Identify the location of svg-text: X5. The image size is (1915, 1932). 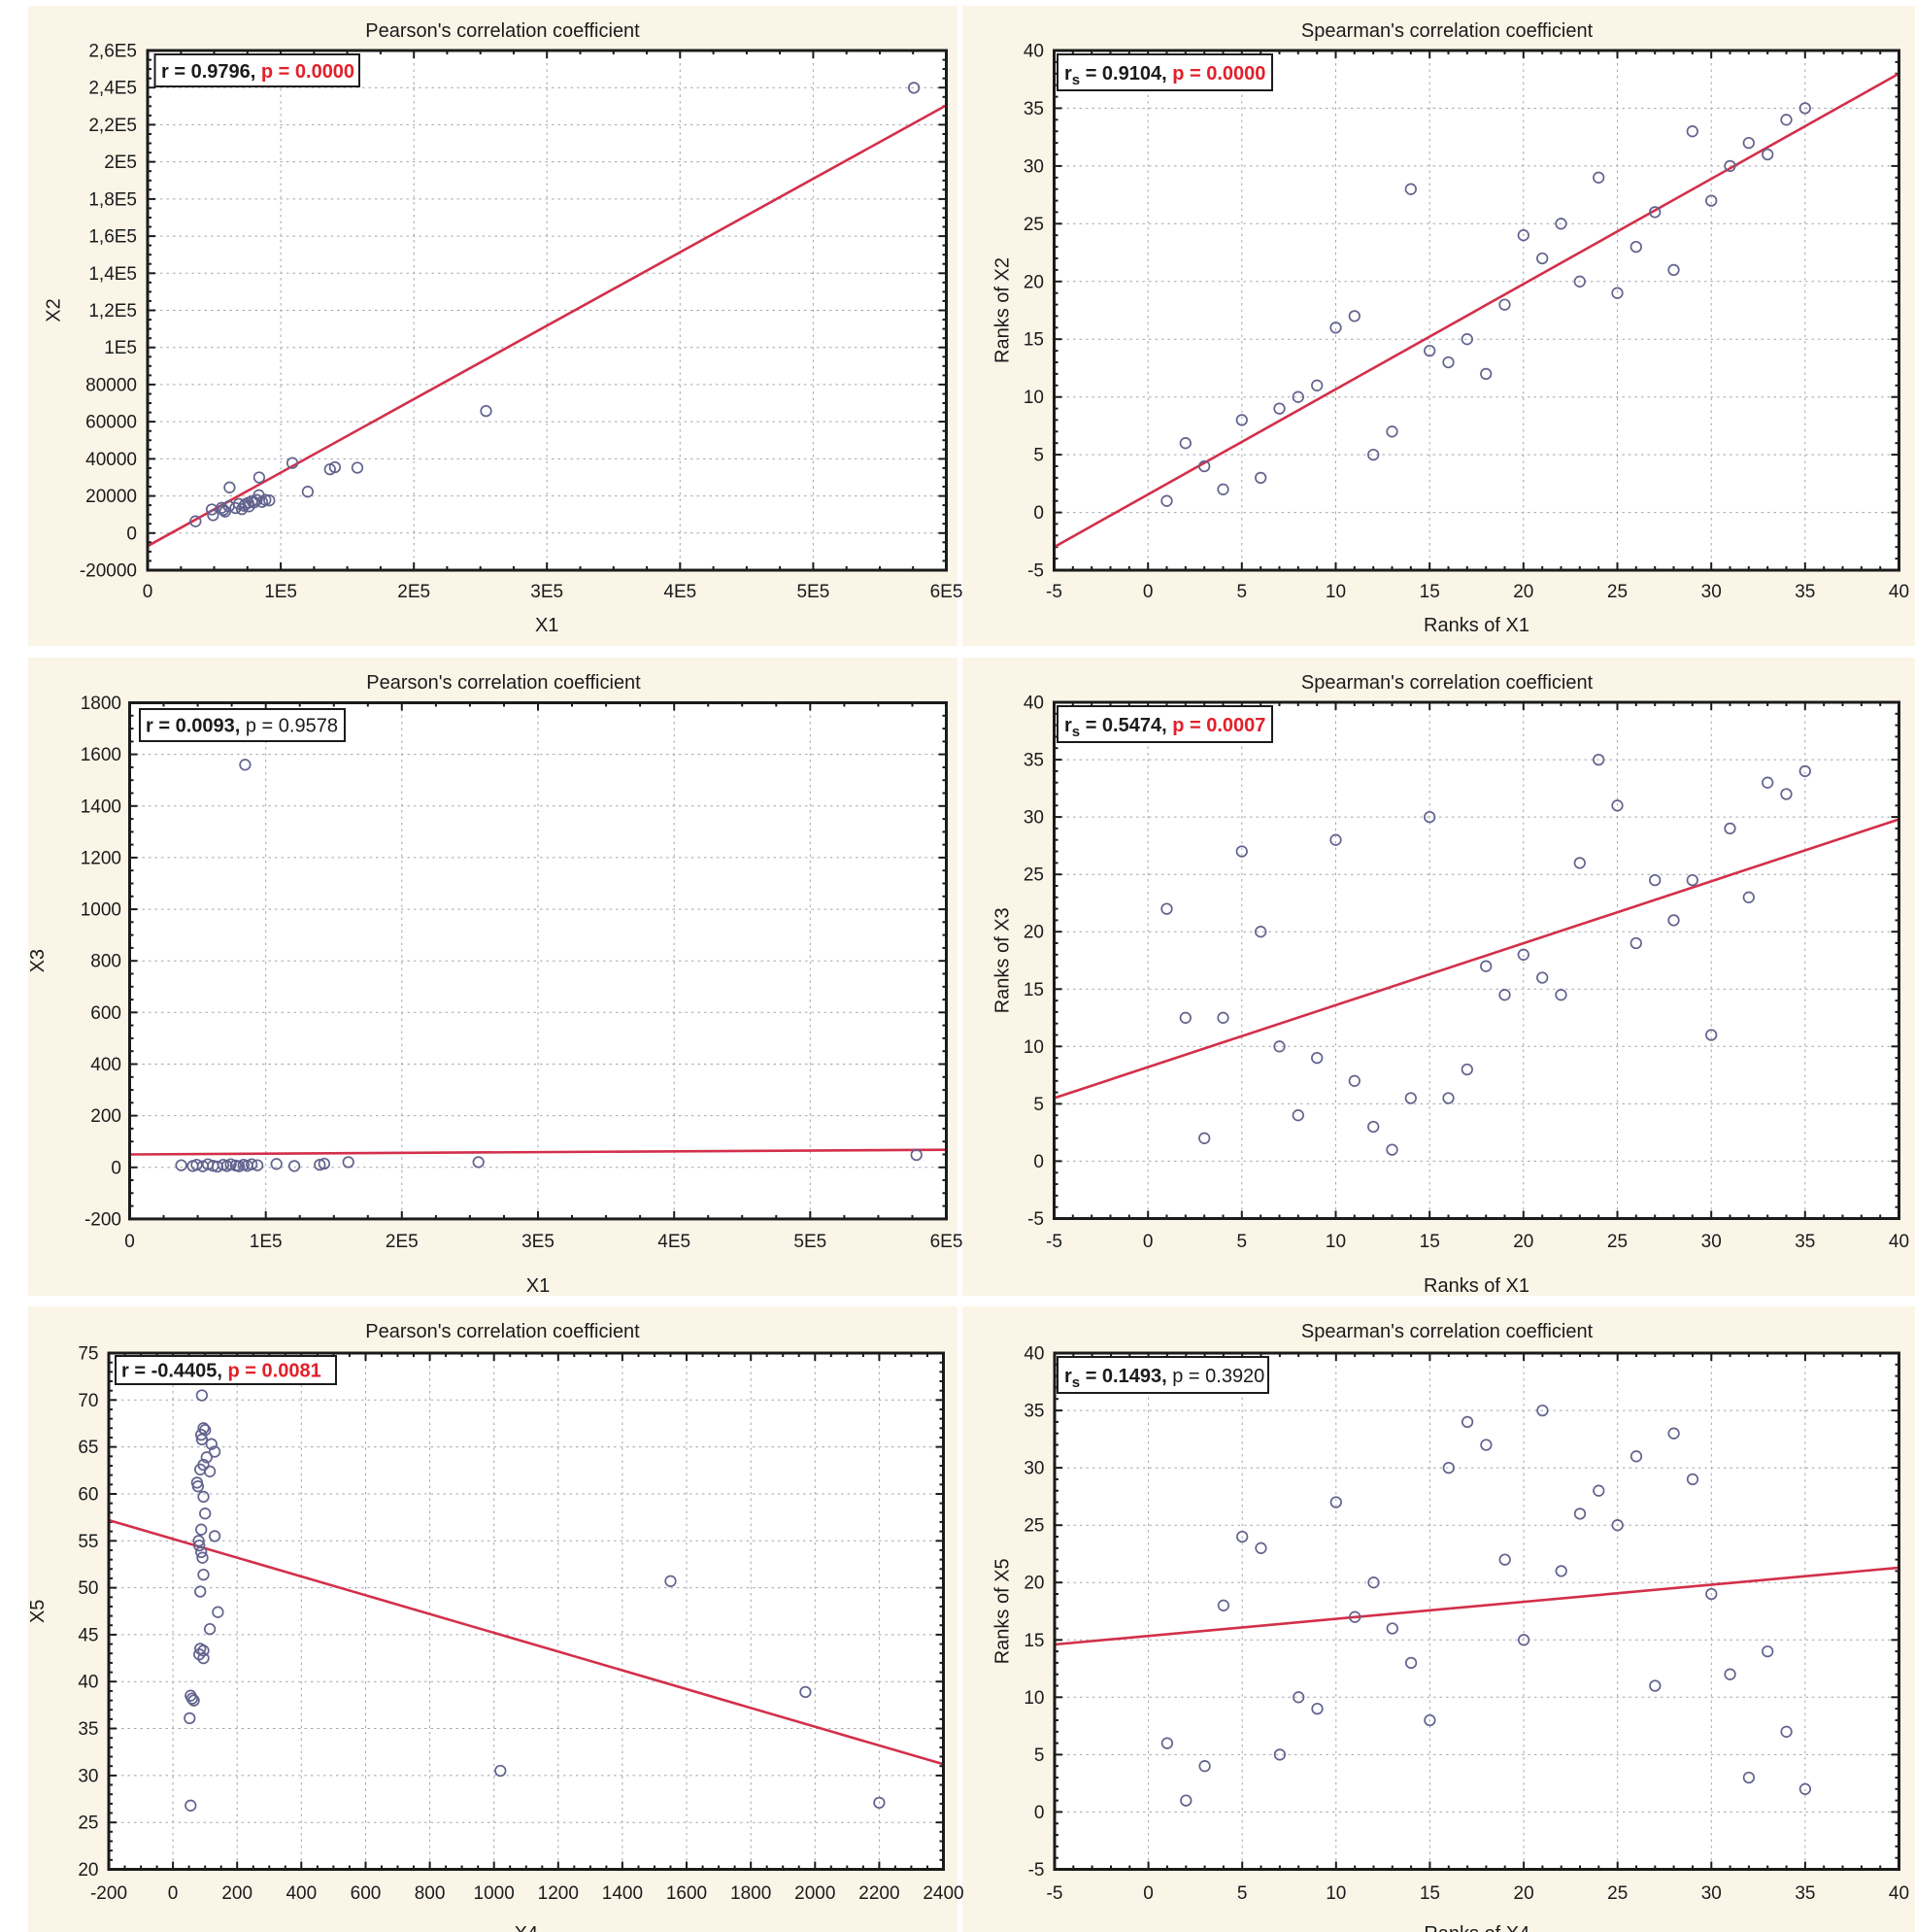
(38, 1611).